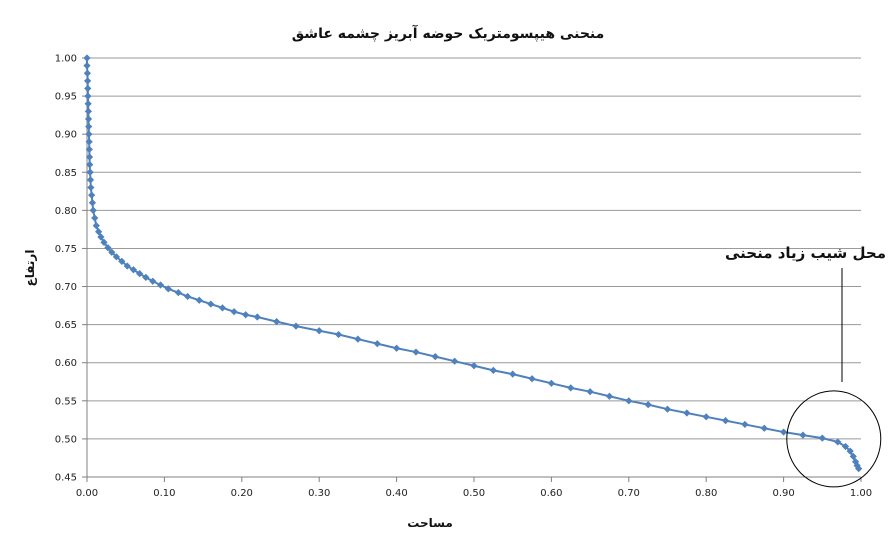 Image resolution: width=889 pixels, height=537 pixels. What do you see at coordinates (87, 493) in the screenshot?
I see `x-tick-label: 0.00` at bounding box center [87, 493].